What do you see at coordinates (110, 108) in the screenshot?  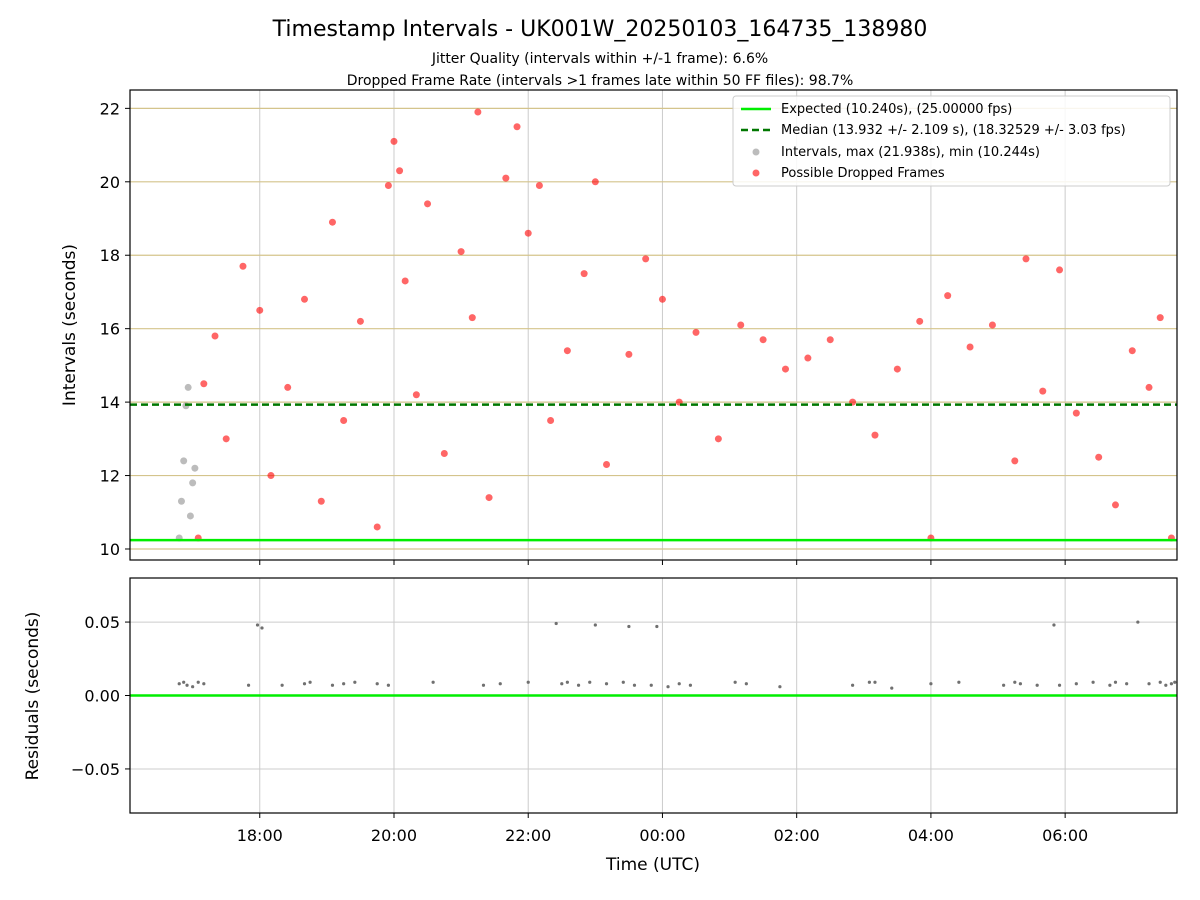 I see `y-tick-label: 22` at bounding box center [110, 108].